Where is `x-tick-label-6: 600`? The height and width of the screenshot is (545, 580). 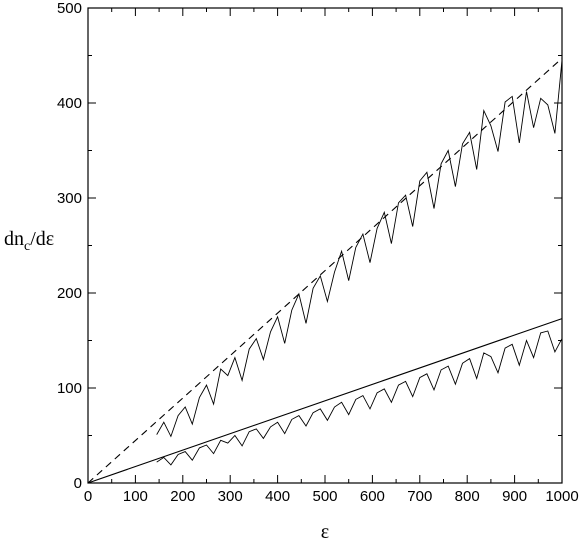 x-tick-label-6: 600 is located at coordinates (372, 496).